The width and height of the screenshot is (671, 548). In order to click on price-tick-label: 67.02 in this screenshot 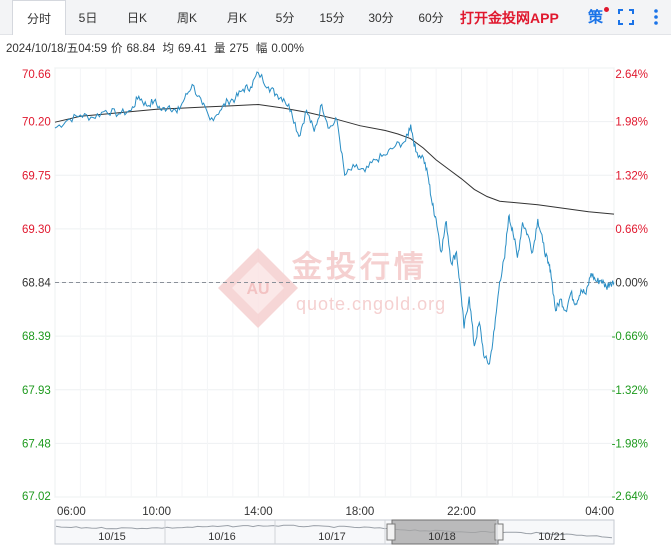, I will do `click(36, 497)`.